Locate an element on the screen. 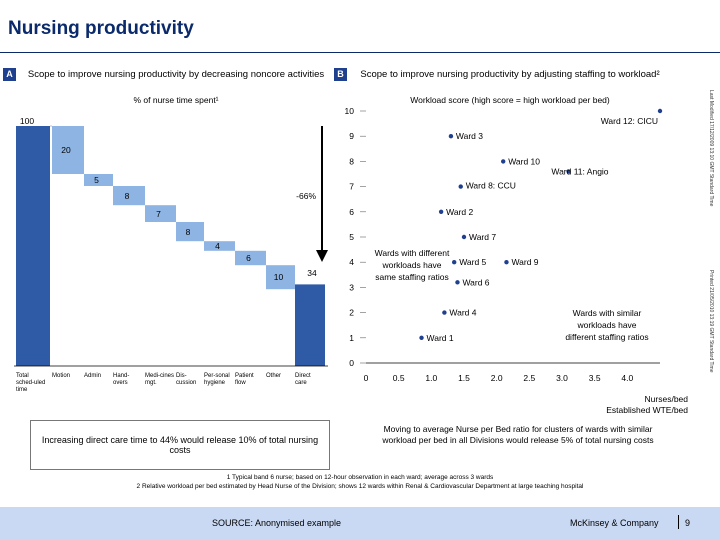 This screenshot has width=720, height=540. reduction-arrow is located at coordinates (322, 194).